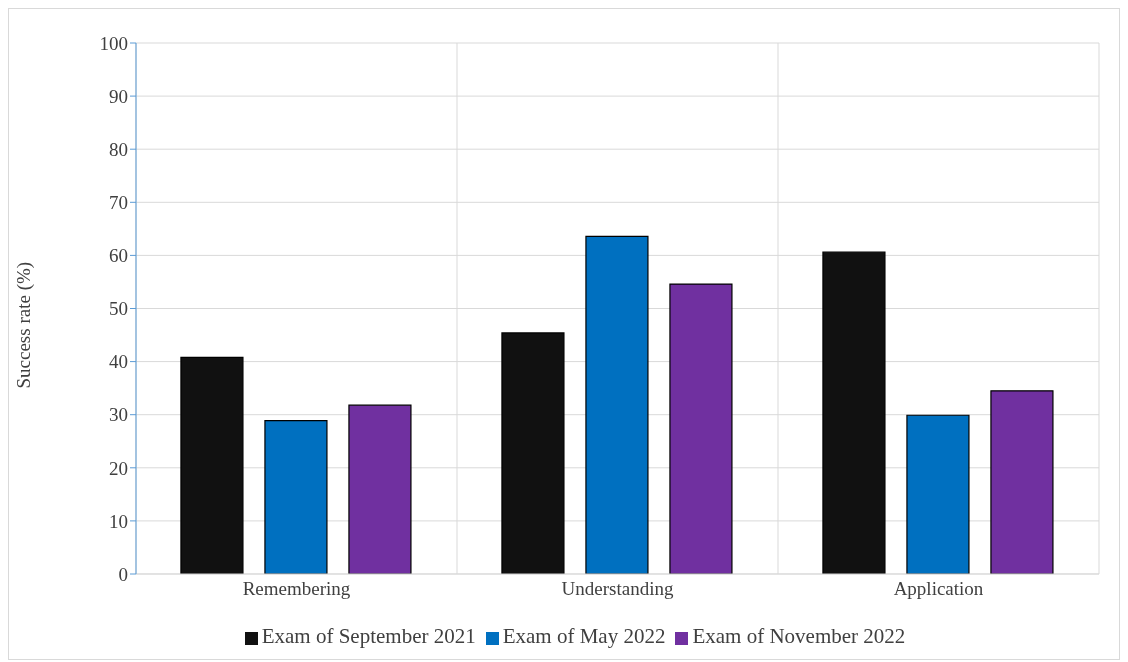  I want to click on y-tick-label: 40, so click(118, 362).